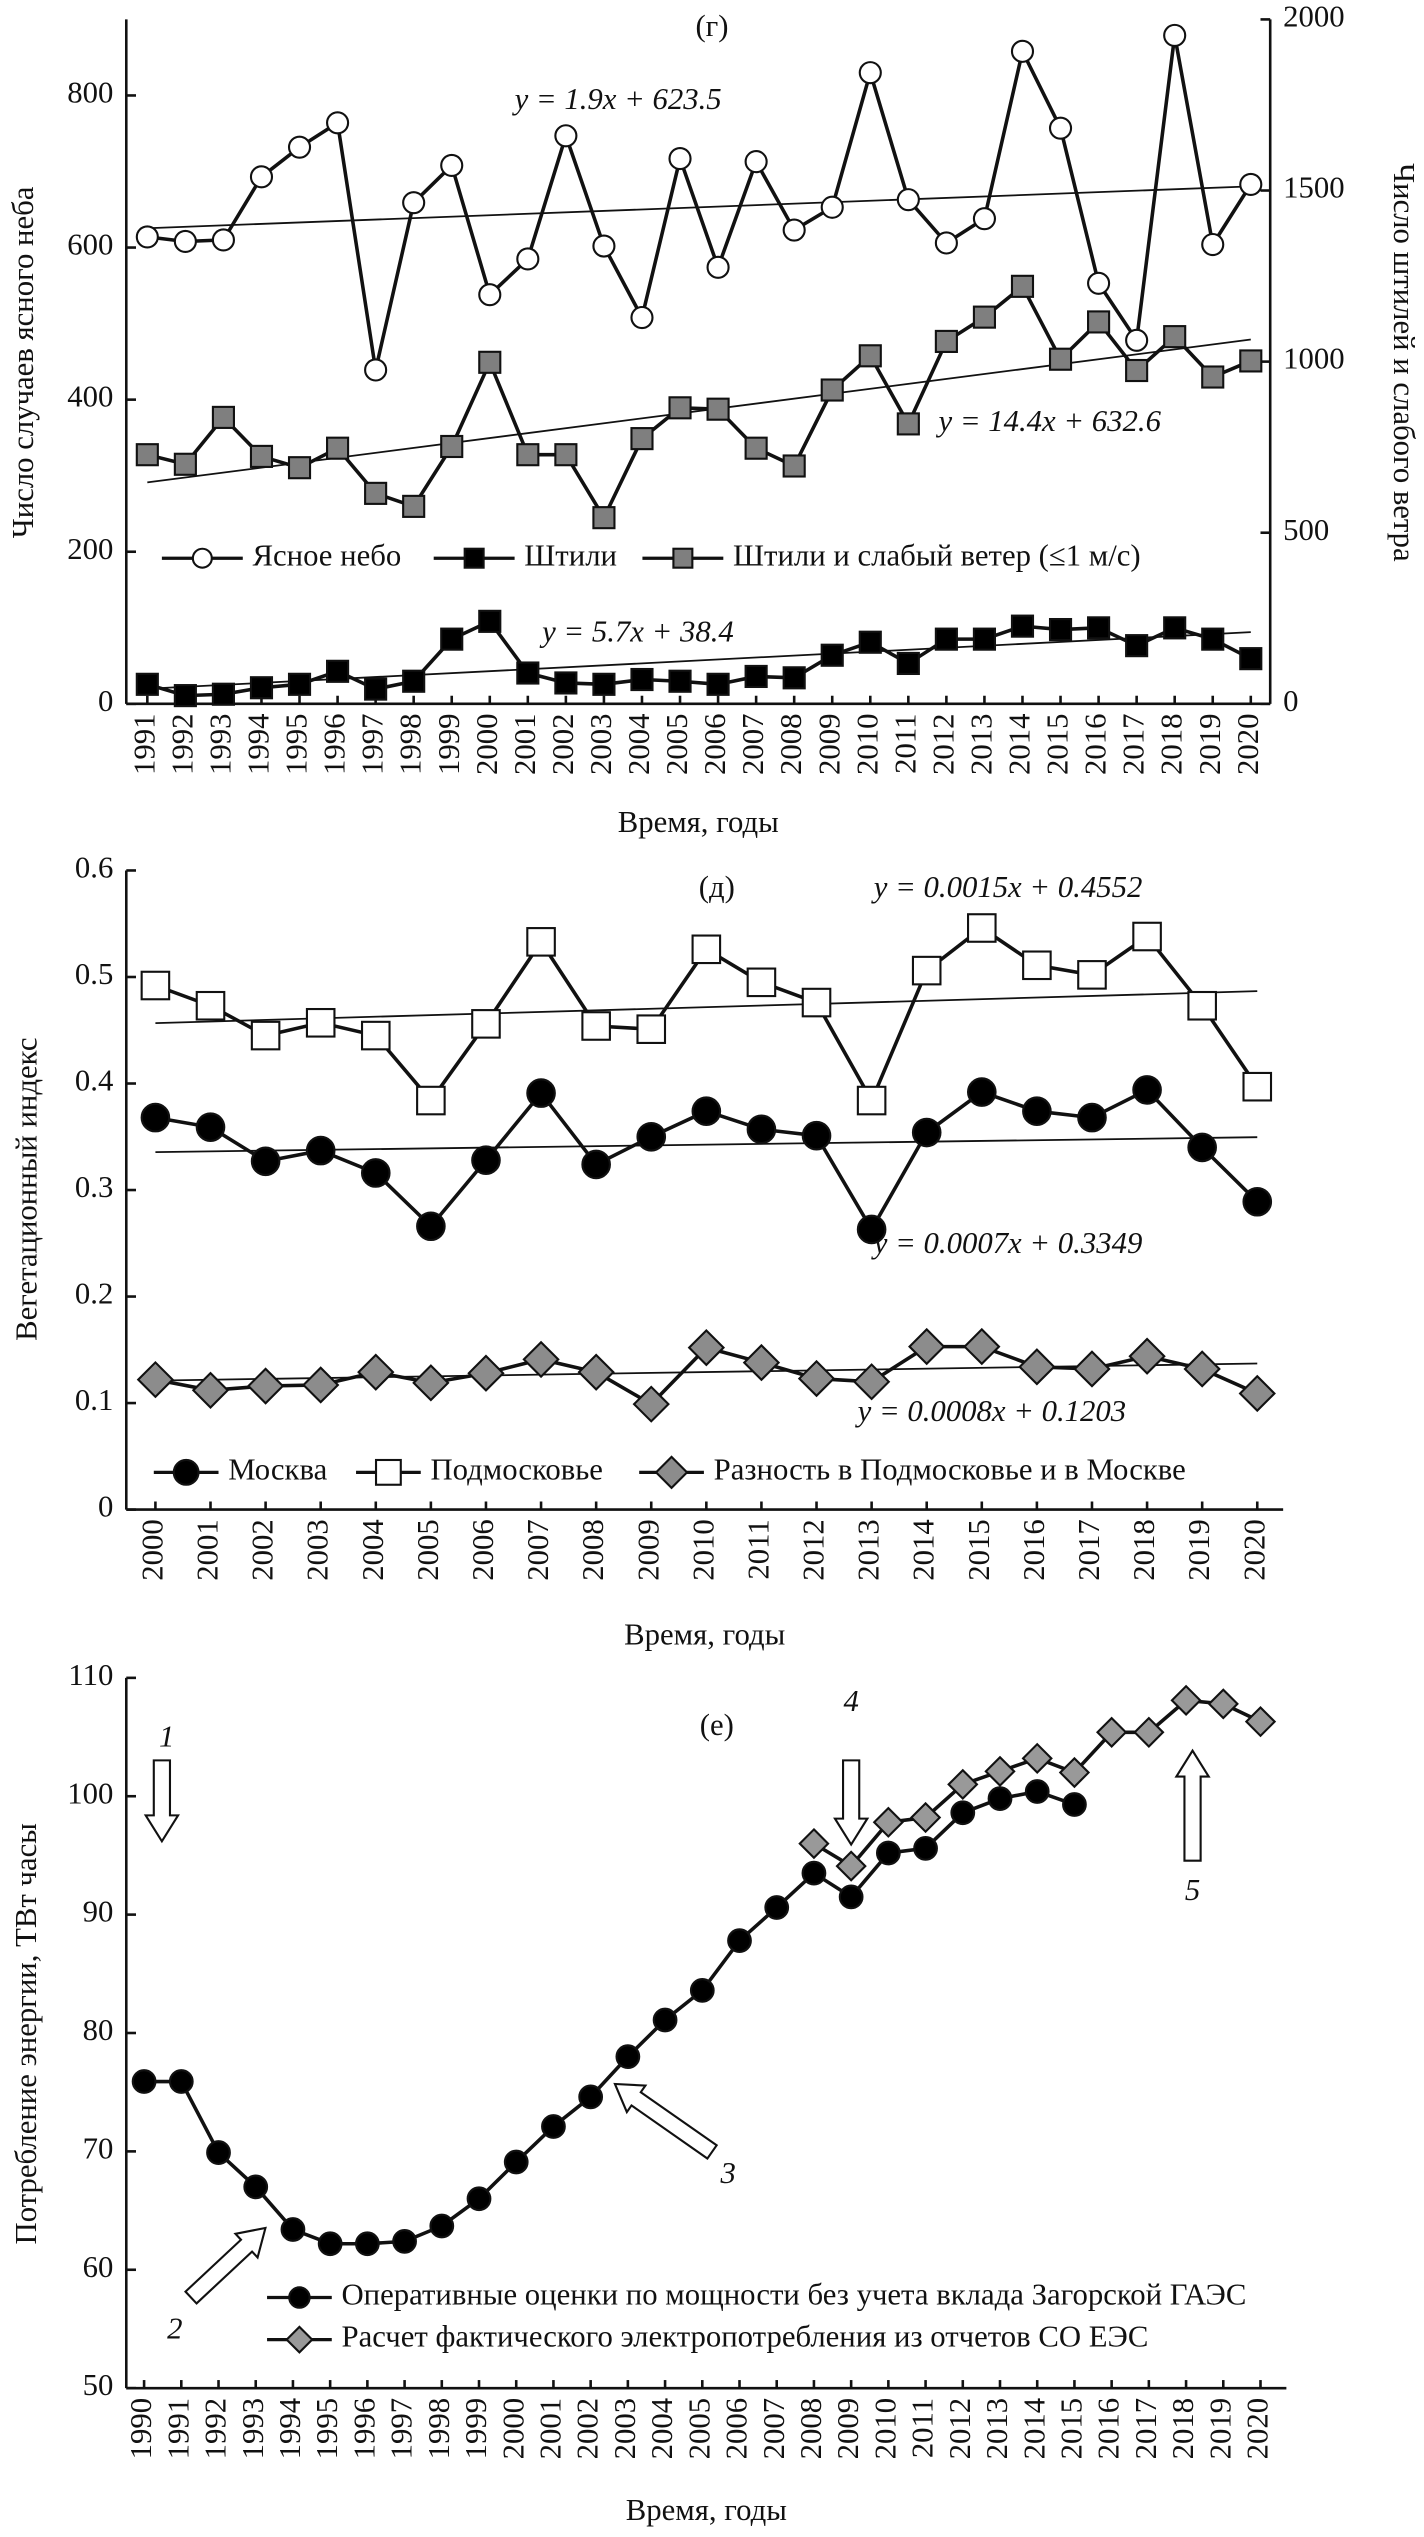  What do you see at coordinates (364, 2428) in the screenshot?
I see `x-tick-label: 1996` at bounding box center [364, 2428].